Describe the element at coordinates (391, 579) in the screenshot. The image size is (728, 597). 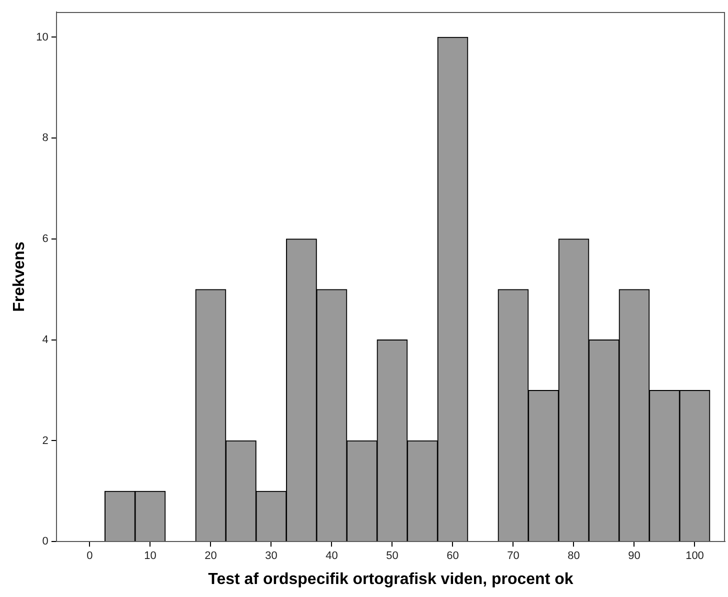
I see `x-axis-title: Test af ordspecifik ortografisk viden, procent ok` at that location.